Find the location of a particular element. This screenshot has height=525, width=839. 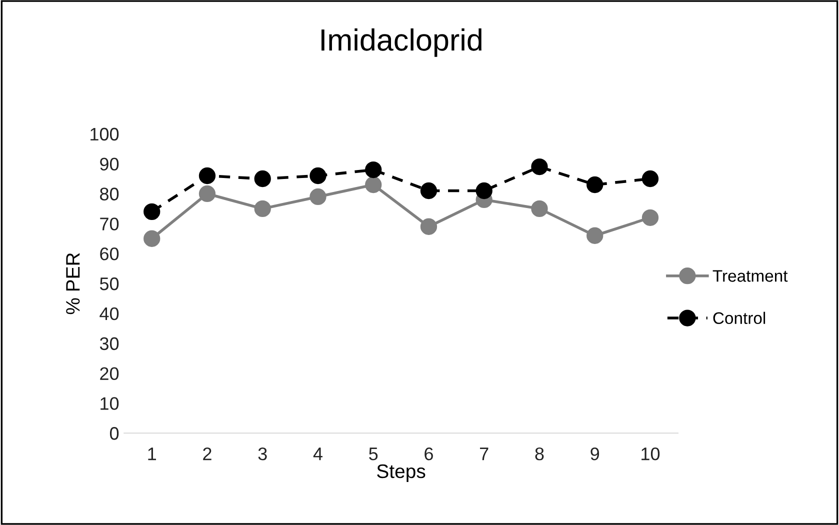

x-tick-label: 6 is located at coordinates (428, 453).